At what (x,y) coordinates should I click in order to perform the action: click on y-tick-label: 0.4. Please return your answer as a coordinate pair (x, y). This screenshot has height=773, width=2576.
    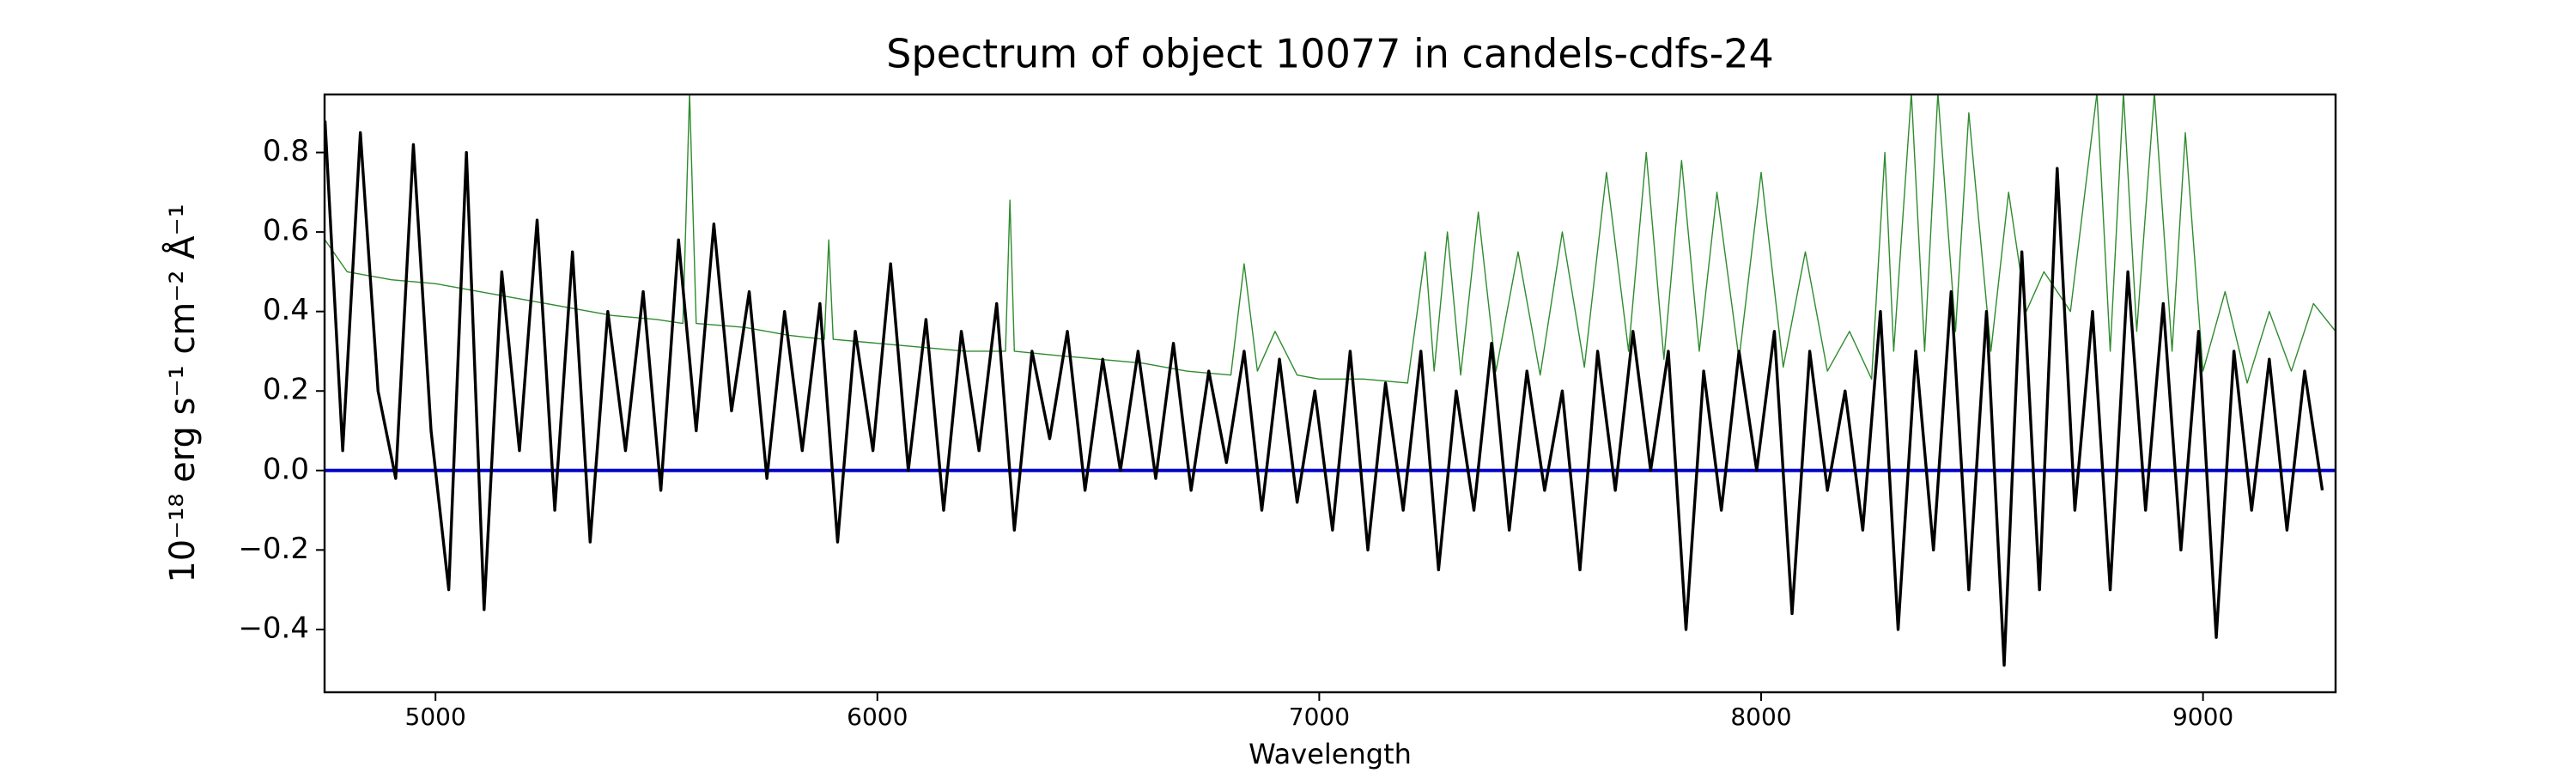
    Looking at the image, I should click on (286, 310).